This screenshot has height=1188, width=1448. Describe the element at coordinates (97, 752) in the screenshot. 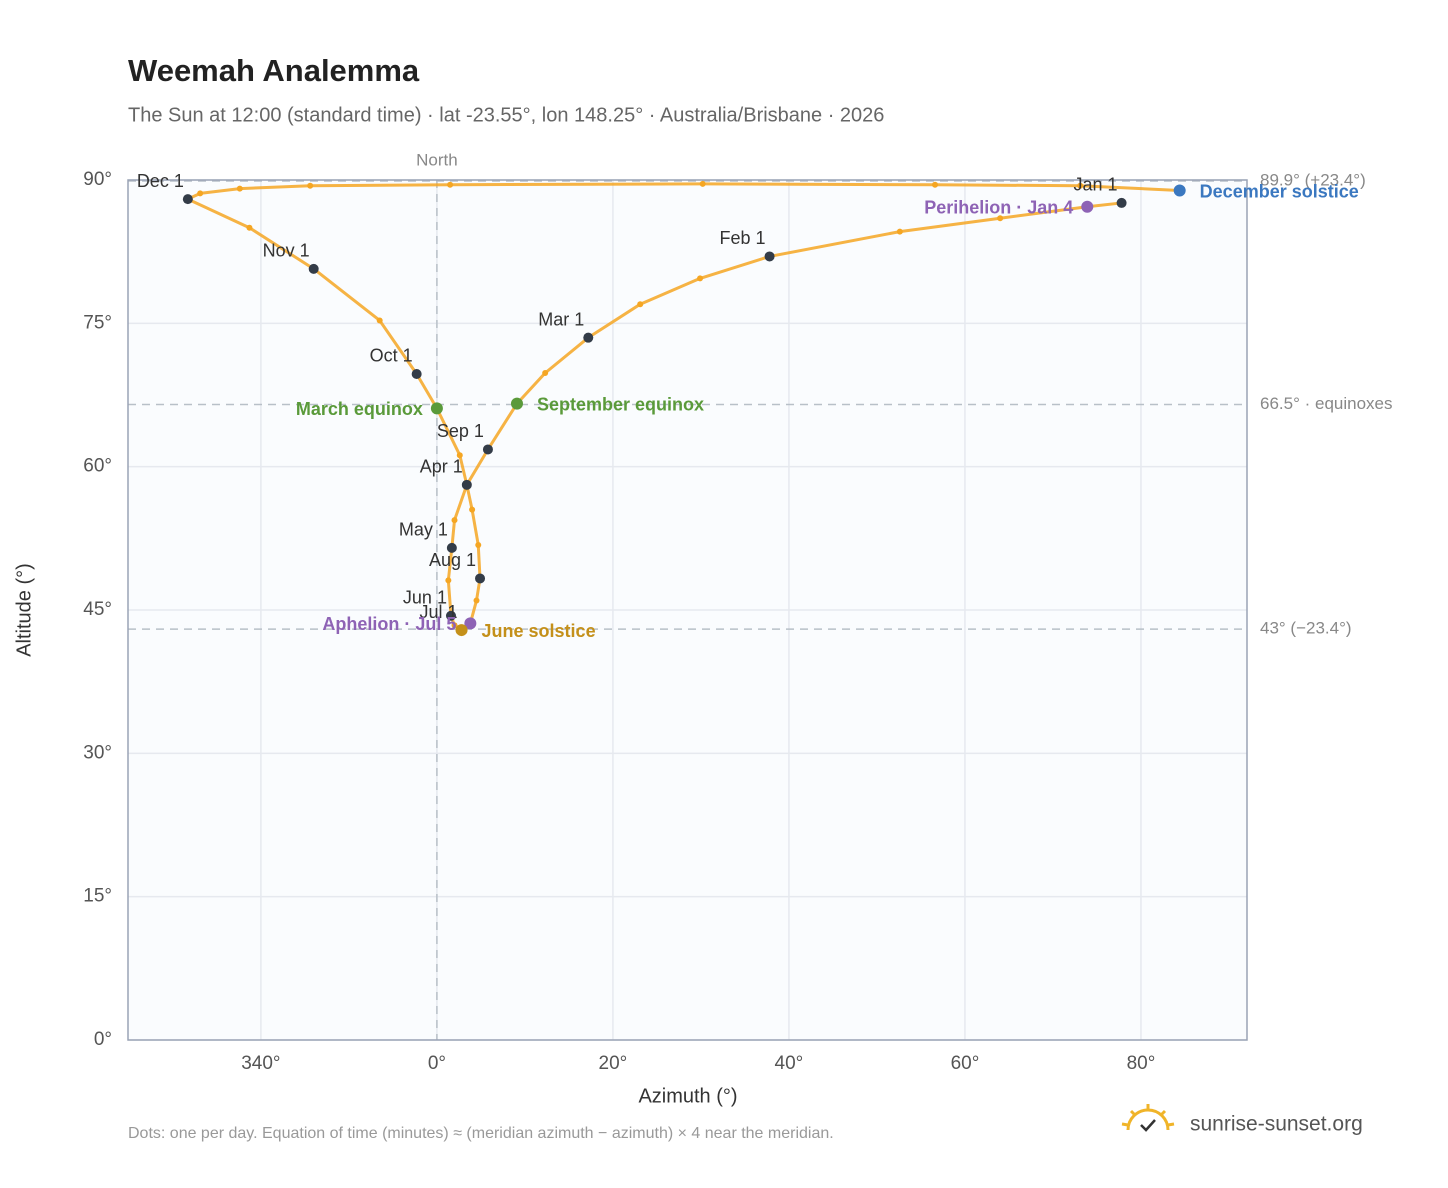

I see `y-tick-label: 30°` at that location.